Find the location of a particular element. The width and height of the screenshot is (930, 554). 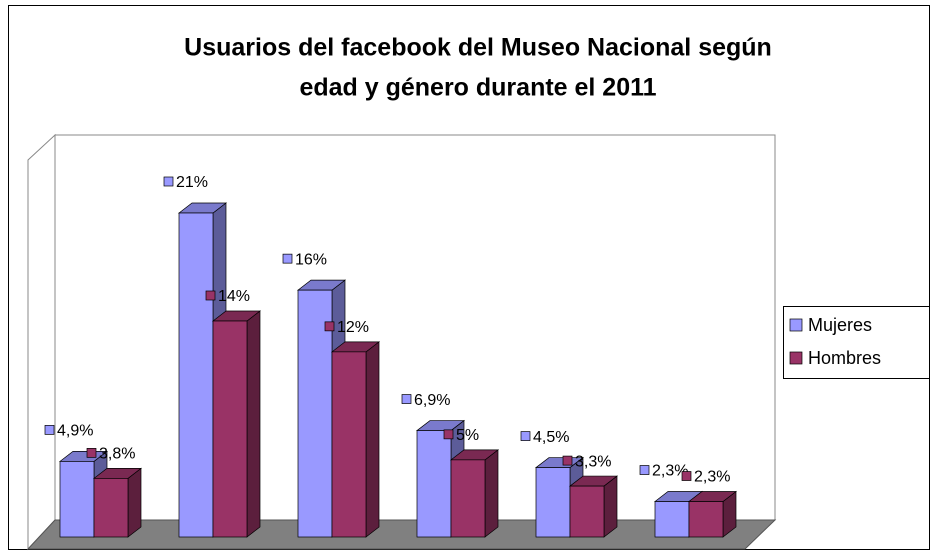

data-label: 12% is located at coordinates (353, 327).